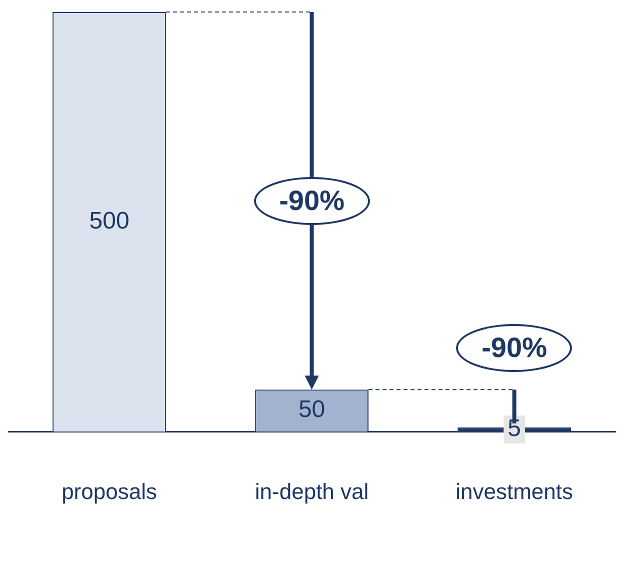  I want to click on x-tick-label: proposals, so click(109, 491).